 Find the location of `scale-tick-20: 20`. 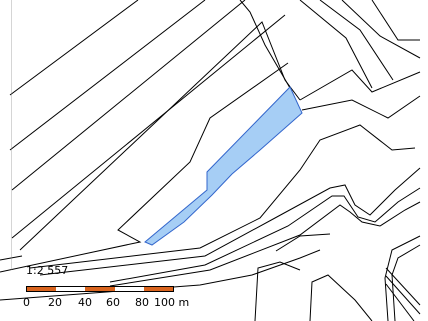

scale-tick-20: 20 is located at coordinates (55, 302).